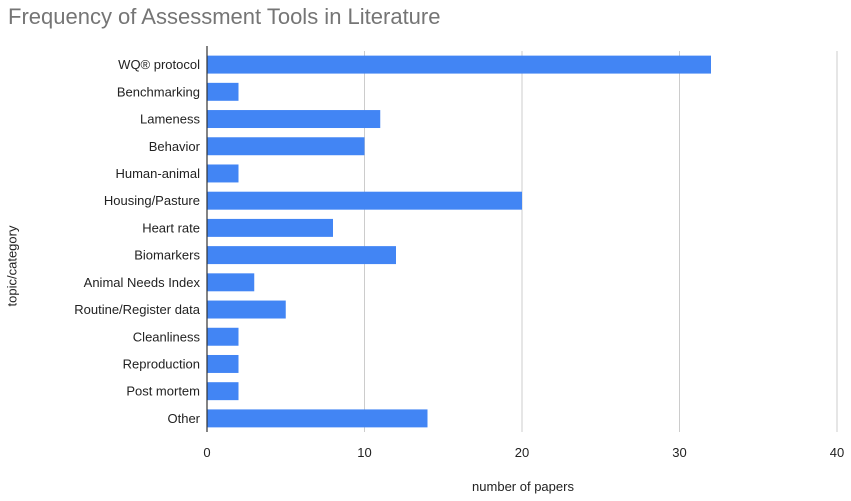 The height and width of the screenshot is (501, 851). I want to click on y-tick-label: Lameness, so click(170, 119).